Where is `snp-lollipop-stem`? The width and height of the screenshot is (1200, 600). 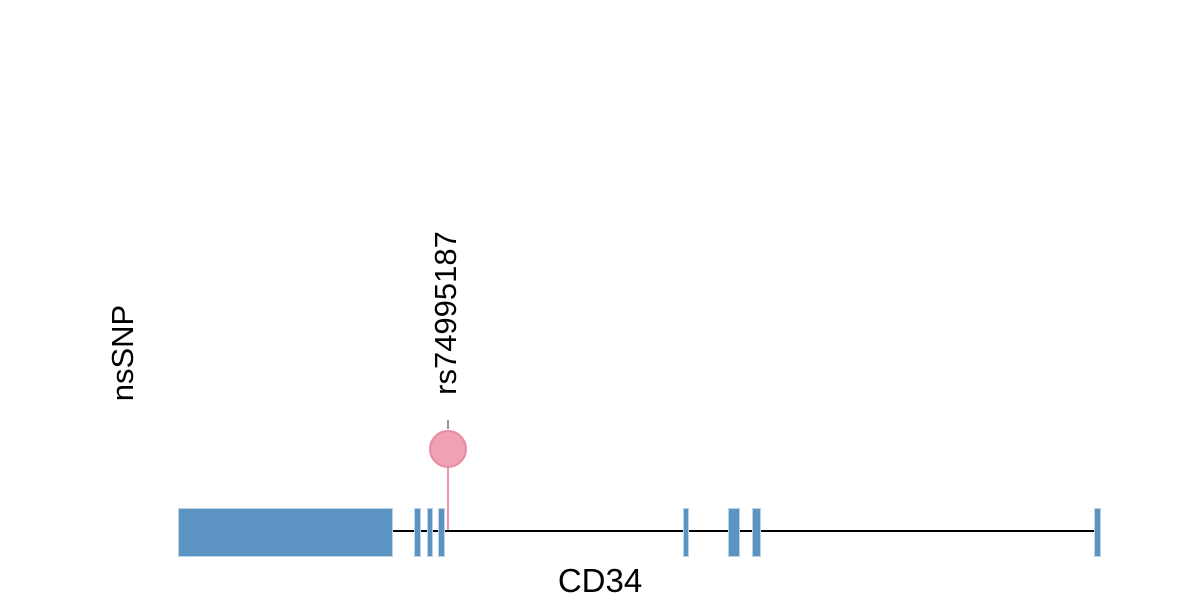
snp-lollipop-stem is located at coordinates (448, 489).